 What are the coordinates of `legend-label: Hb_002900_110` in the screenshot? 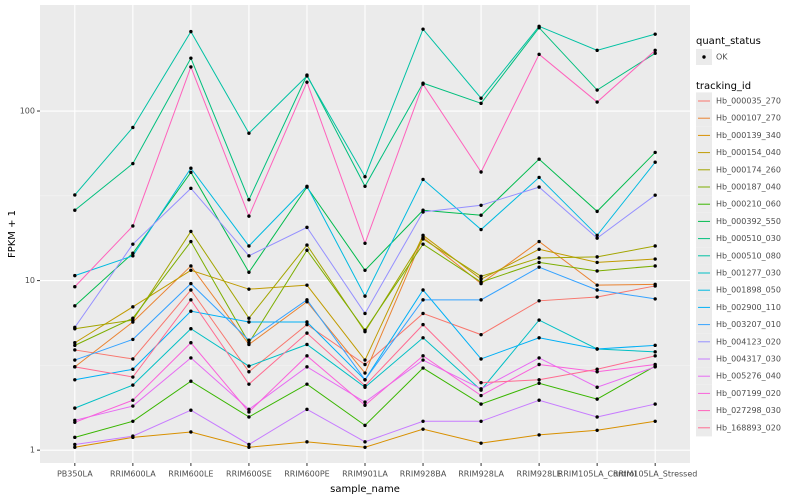 It's located at (748, 307).